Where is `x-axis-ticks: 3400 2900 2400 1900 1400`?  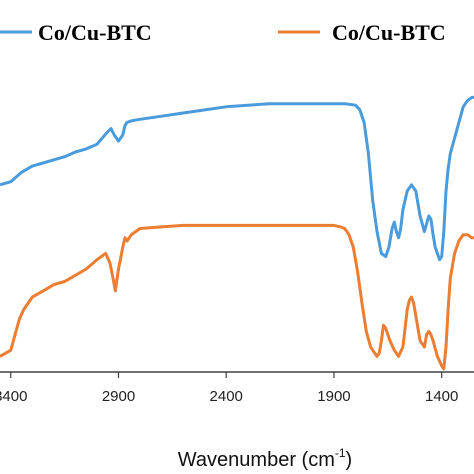
x-axis-ticks: 3400 2900 2400 1900 1400 is located at coordinates (229, 388).